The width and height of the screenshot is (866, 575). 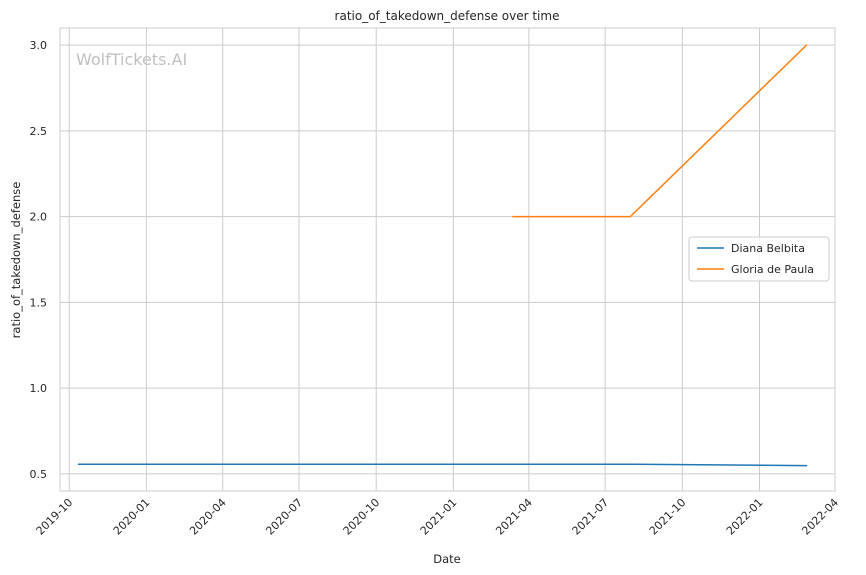 What do you see at coordinates (447, 16) in the screenshot?
I see `chart-title: ratio_of_takedown_defense over time` at bounding box center [447, 16].